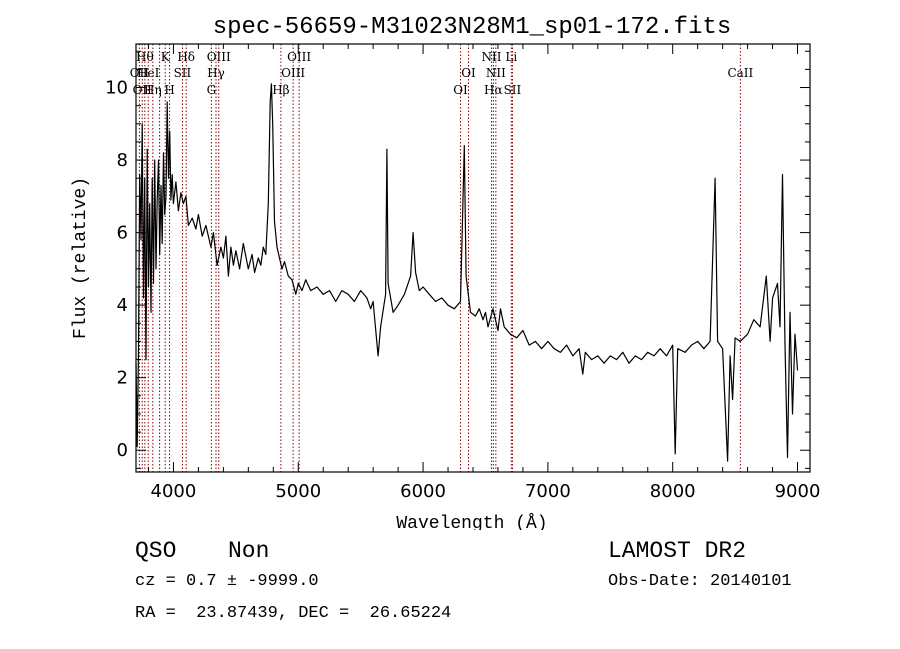 The width and height of the screenshot is (900, 649). I want to click on line-marker-label: Hγ, so click(216, 73).